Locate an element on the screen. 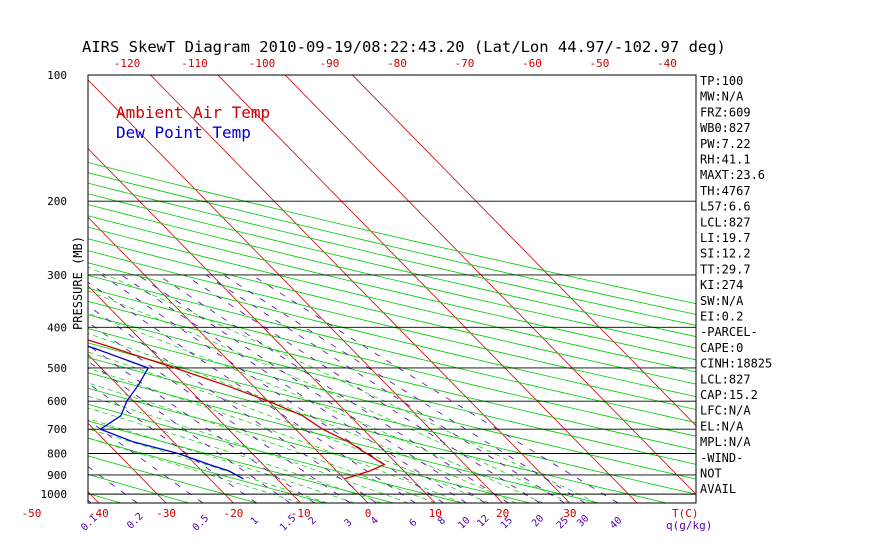  bottom-temp-tick-label: -20 is located at coordinates (233, 513).